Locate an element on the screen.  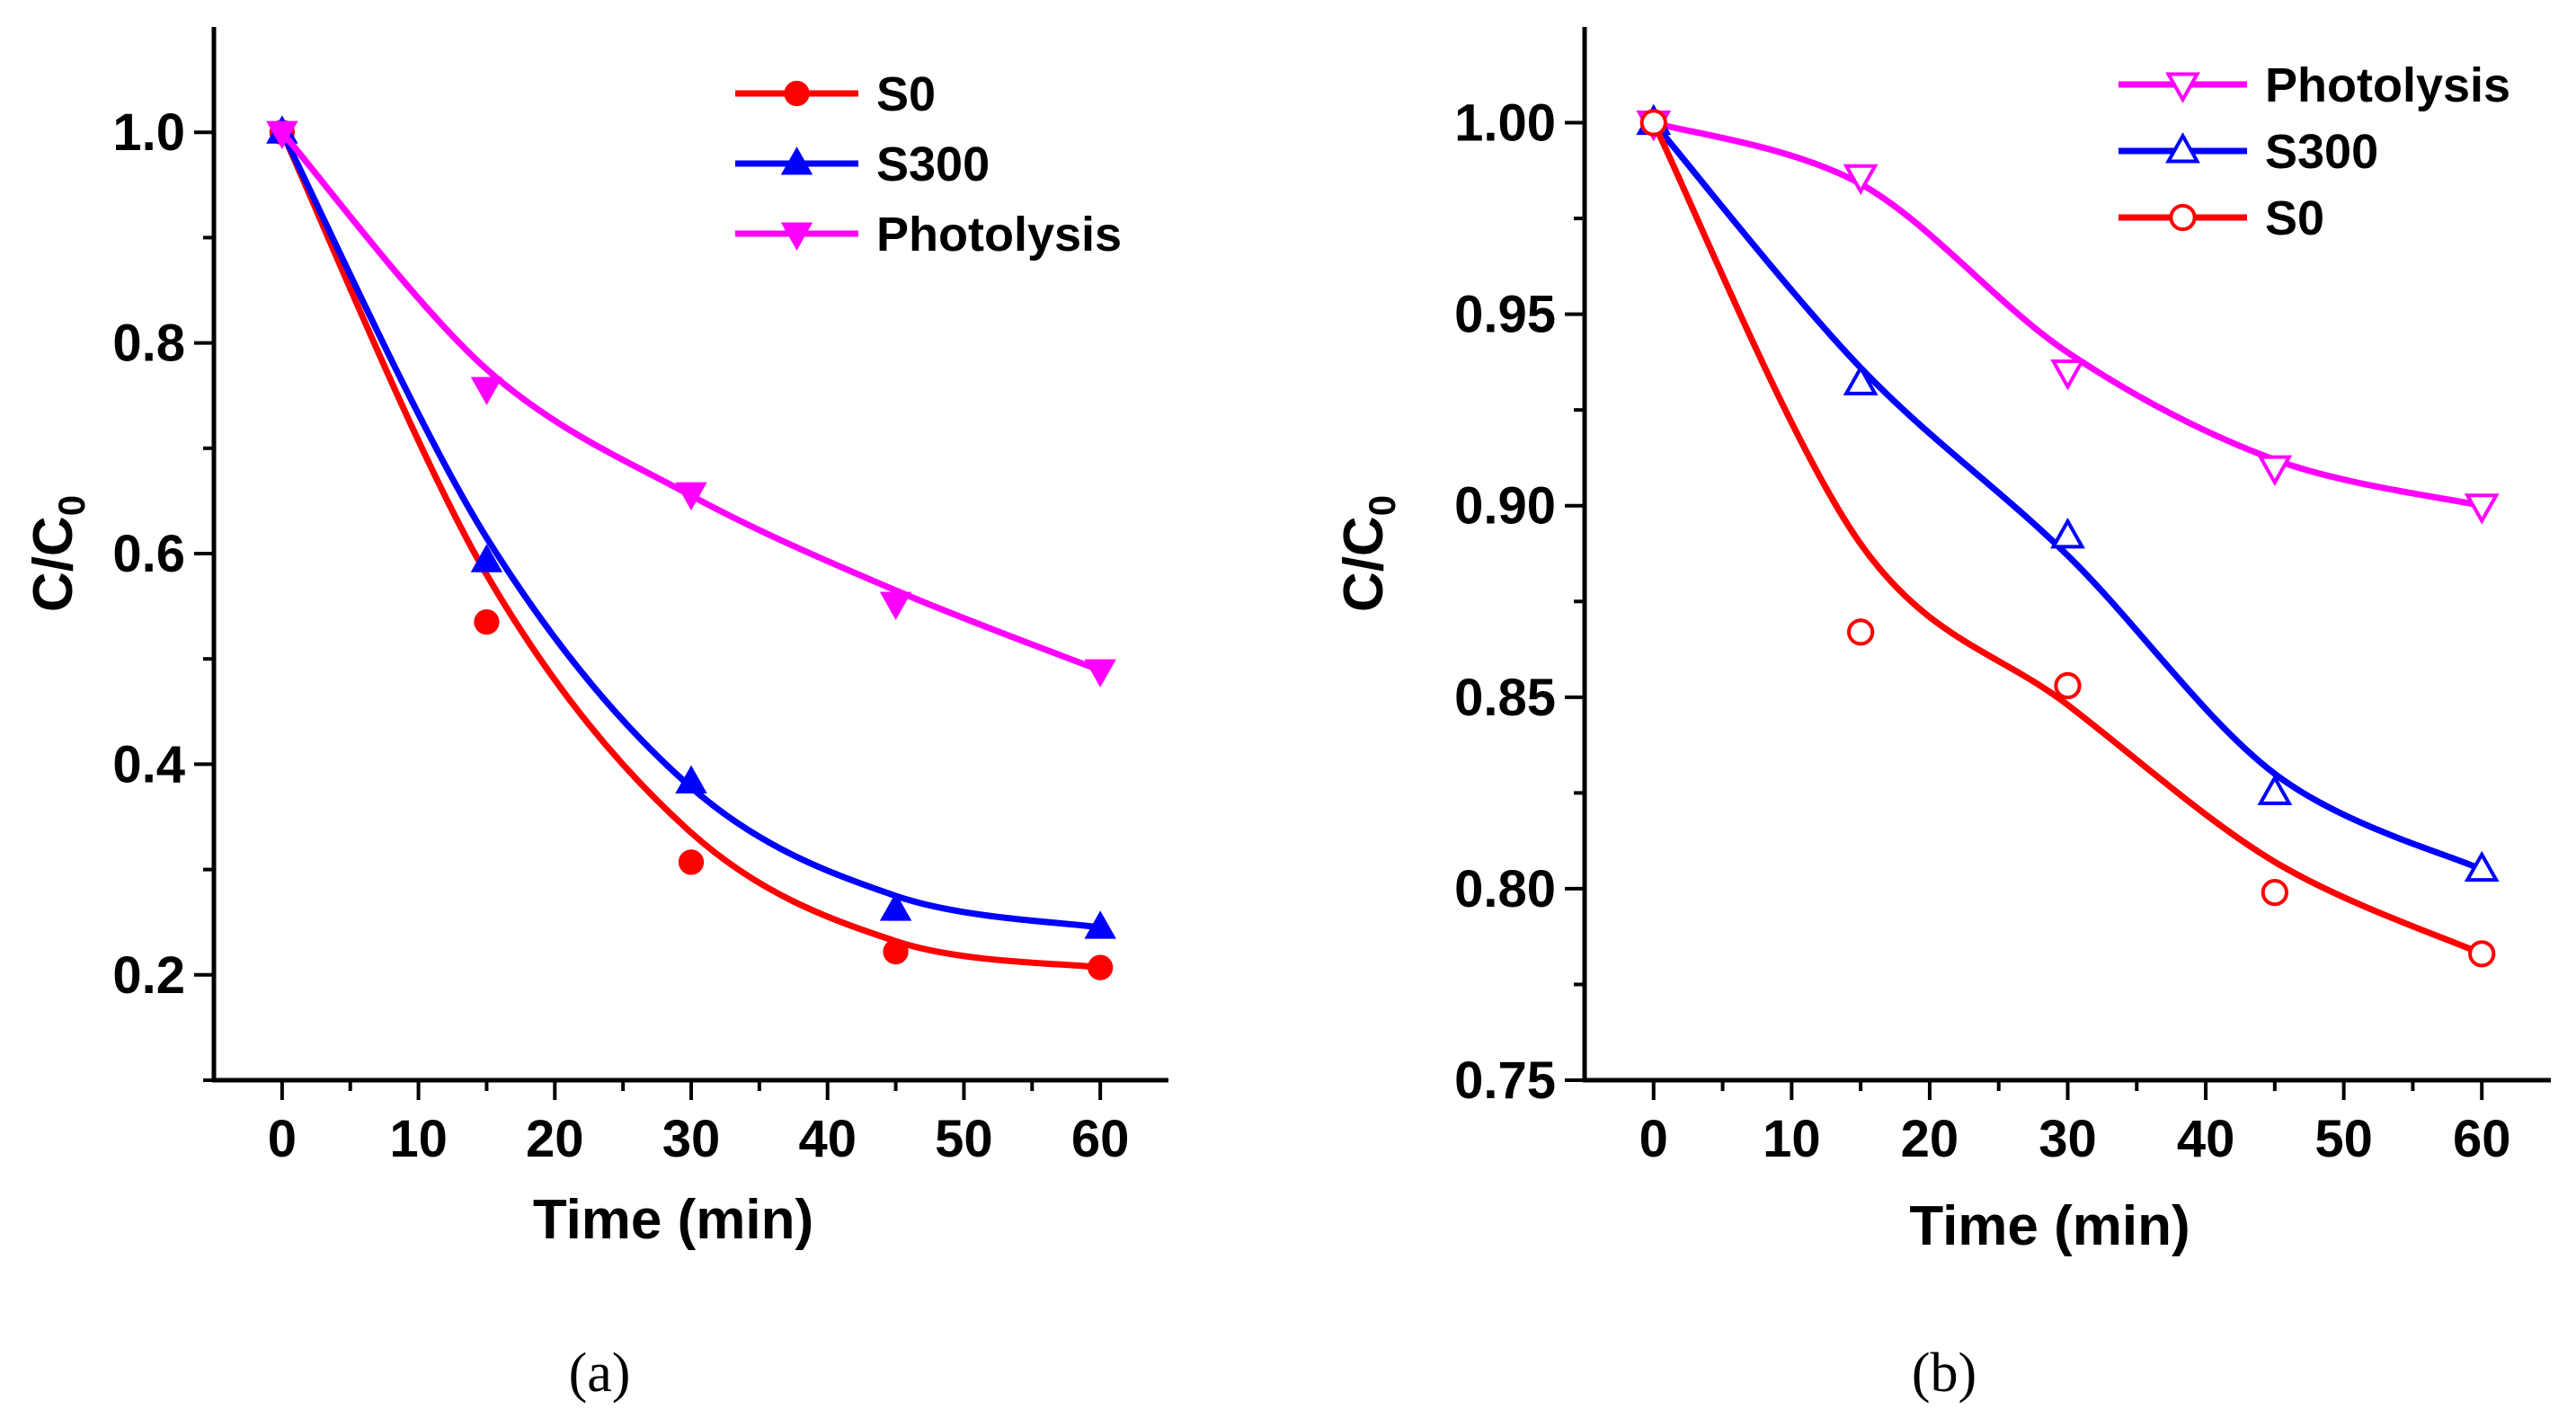
y-tick-label: 1.00 is located at coordinates (1505, 124).